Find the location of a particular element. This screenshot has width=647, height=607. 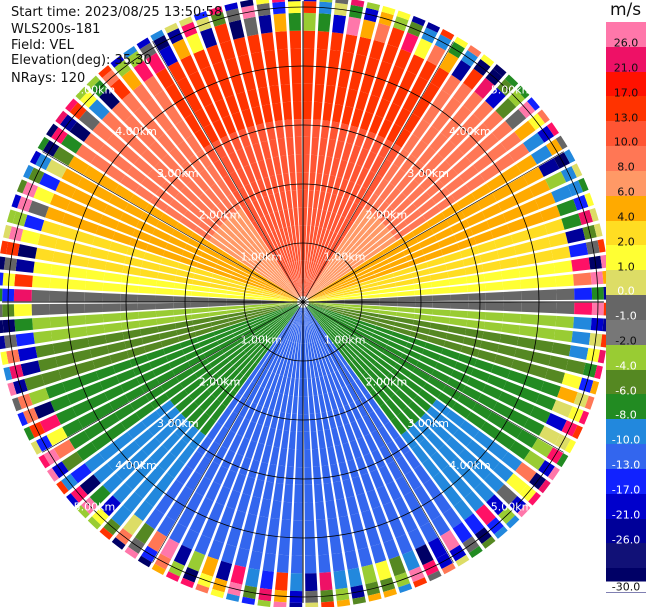

colorbar-tick-label: 2.0 is located at coordinates (626, 242).